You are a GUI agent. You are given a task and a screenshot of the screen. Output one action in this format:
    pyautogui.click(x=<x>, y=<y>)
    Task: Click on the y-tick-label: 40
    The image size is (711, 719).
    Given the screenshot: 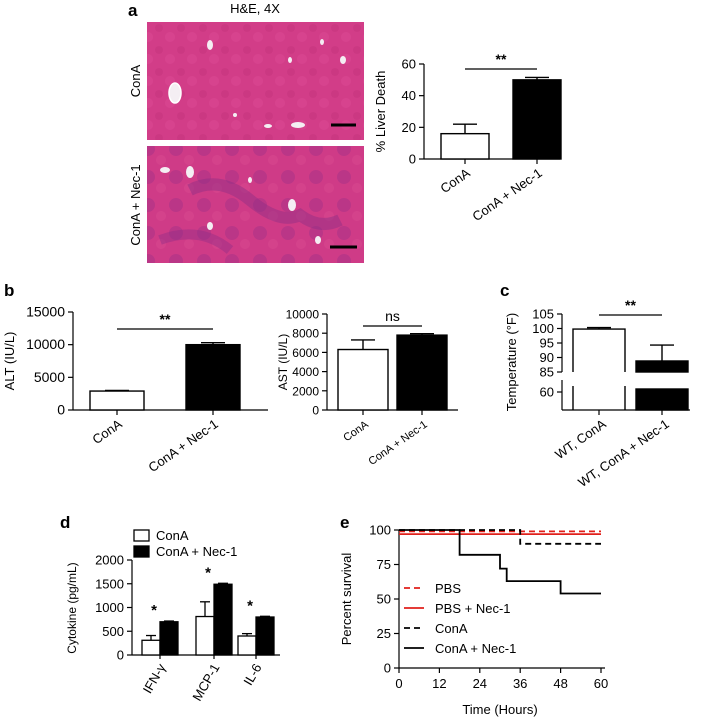 What is the action you would take?
    pyautogui.click(x=409, y=95)
    